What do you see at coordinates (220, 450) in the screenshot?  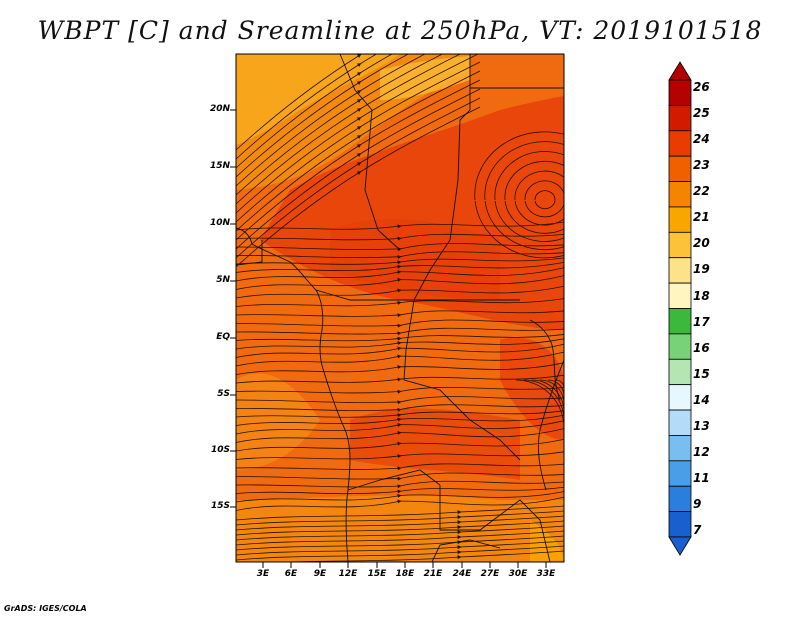 I see `lat-label-10s: 10S` at bounding box center [220, 450].